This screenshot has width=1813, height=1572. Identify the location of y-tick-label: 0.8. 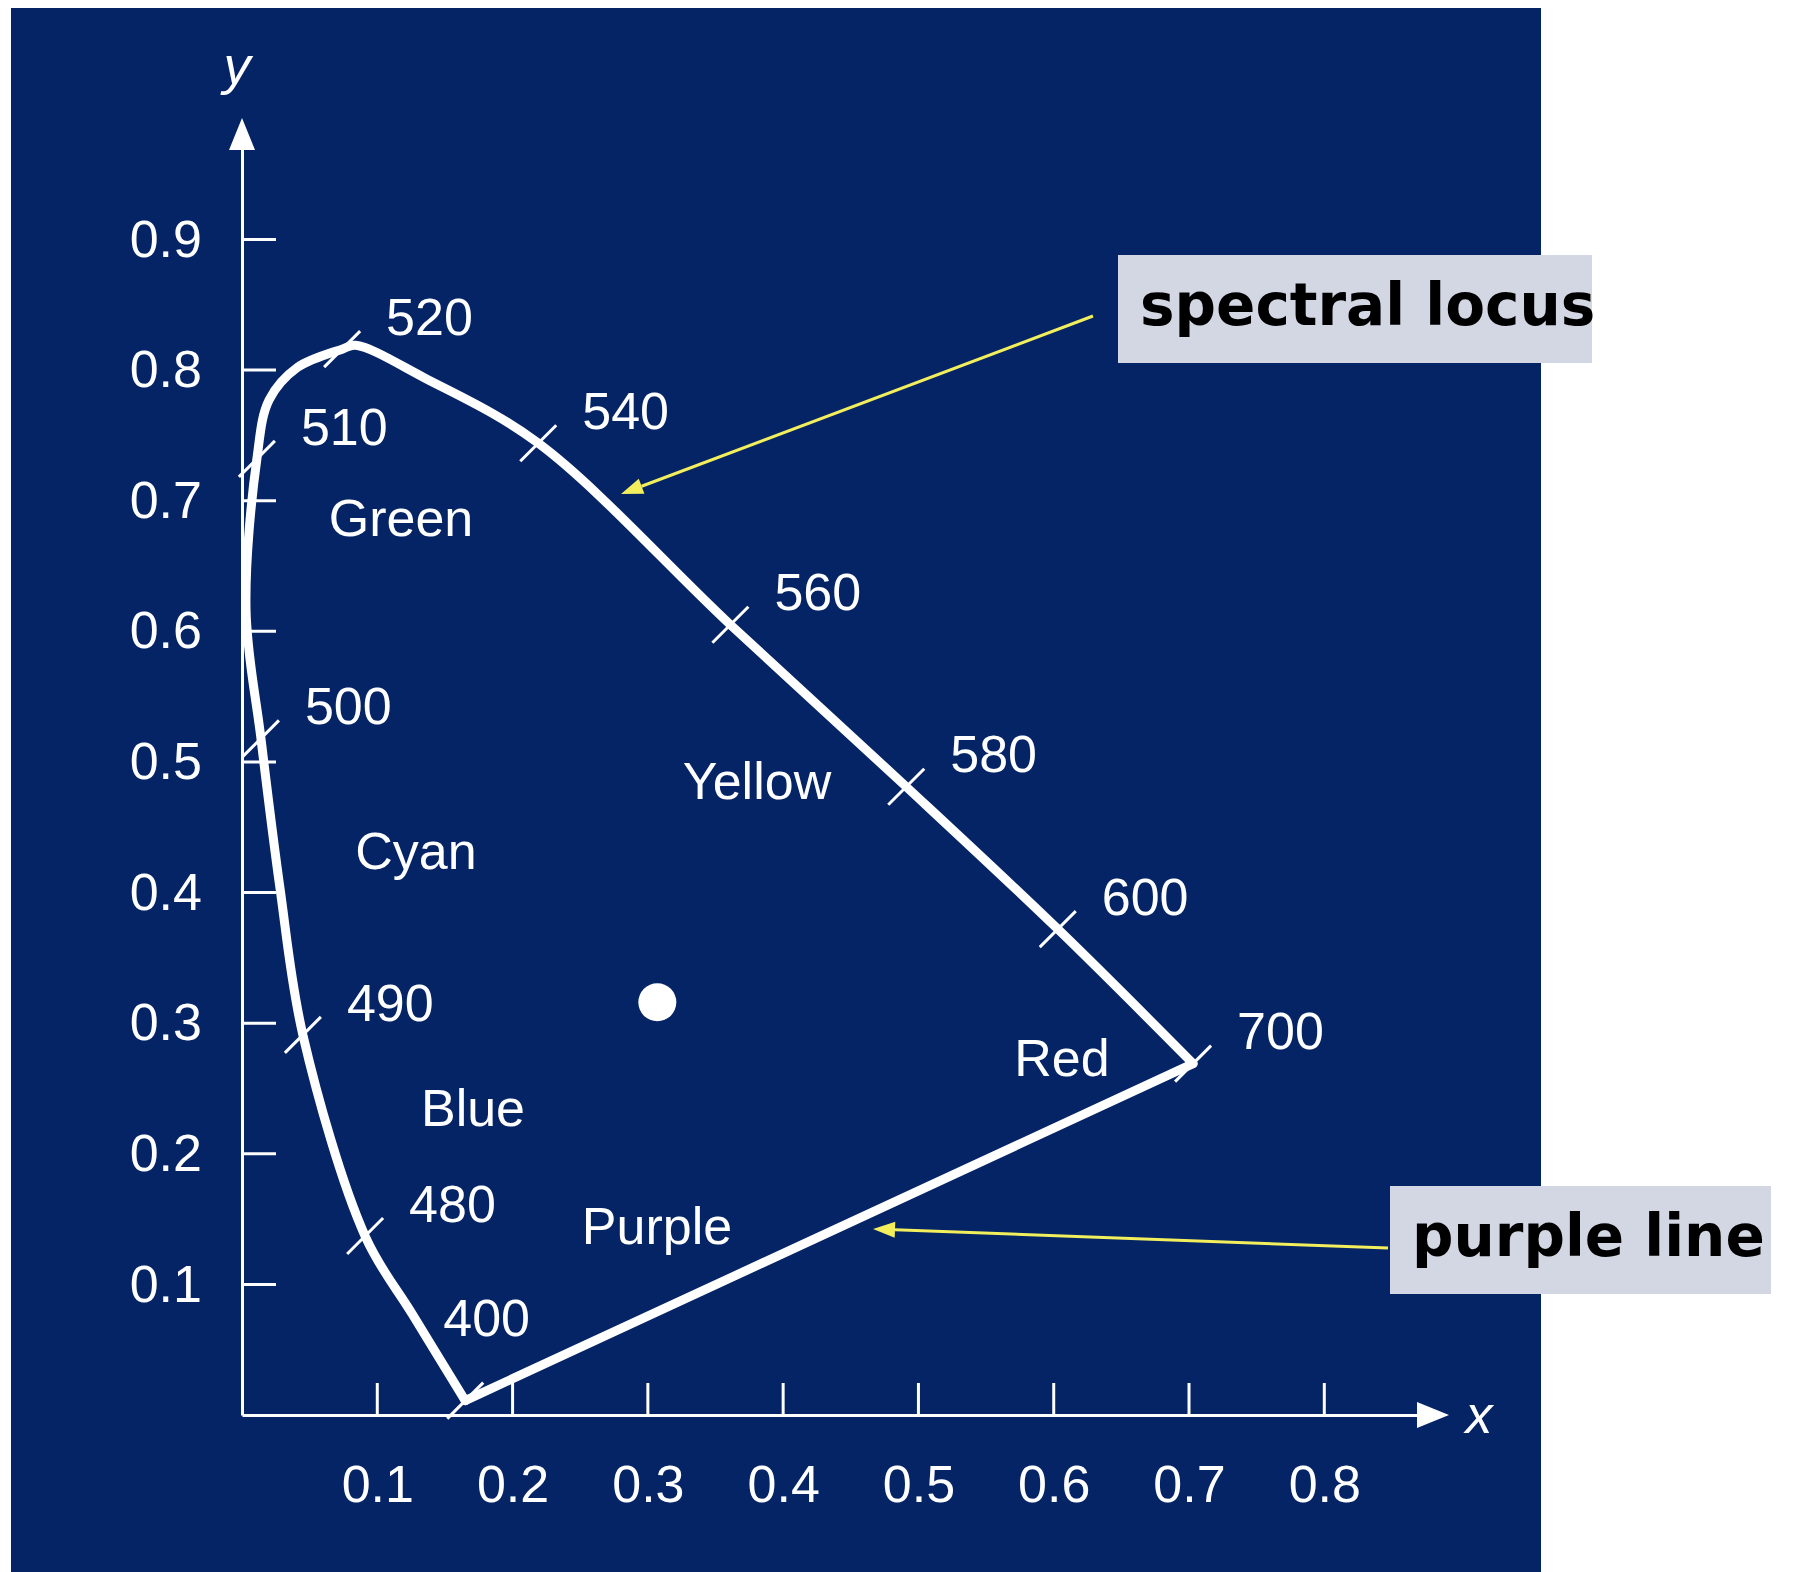
(165, 369).